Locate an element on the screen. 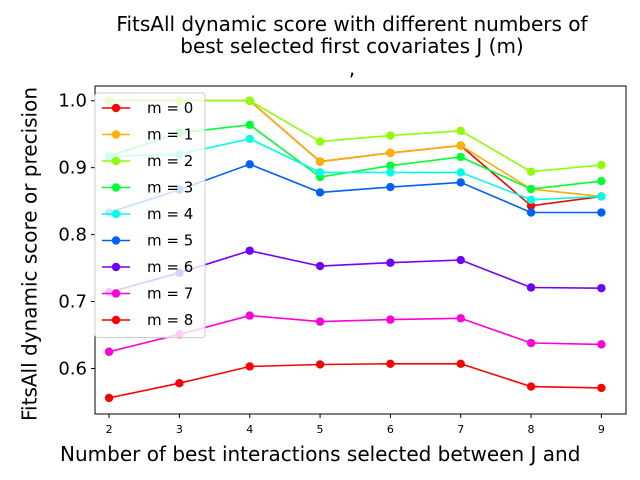 This screenshot has height=480, width=640. legend-box is located at coordinates (150, 215).